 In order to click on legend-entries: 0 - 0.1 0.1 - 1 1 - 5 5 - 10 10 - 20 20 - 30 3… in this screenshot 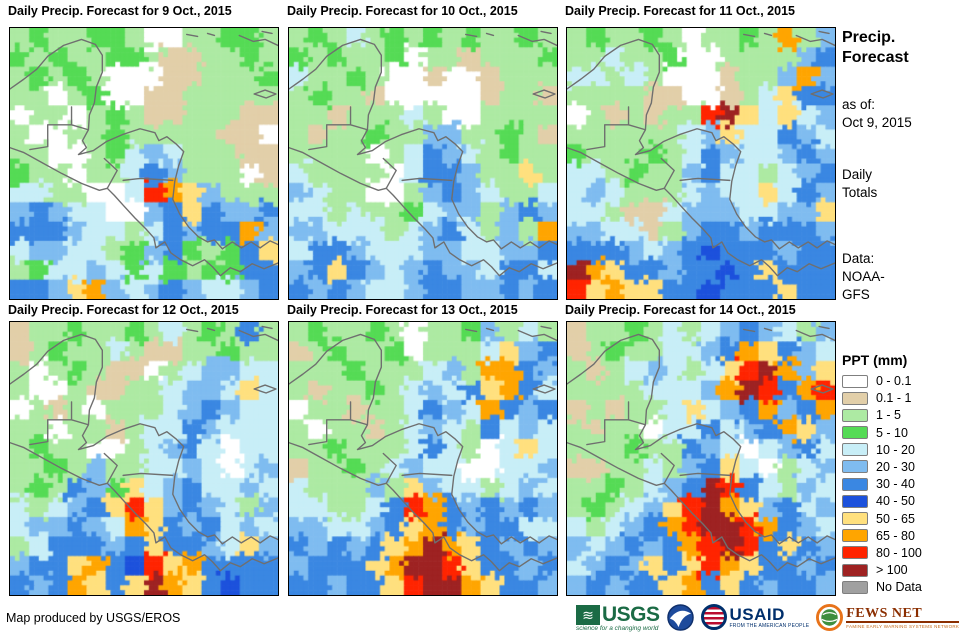, I will do `click(882, 485)`.